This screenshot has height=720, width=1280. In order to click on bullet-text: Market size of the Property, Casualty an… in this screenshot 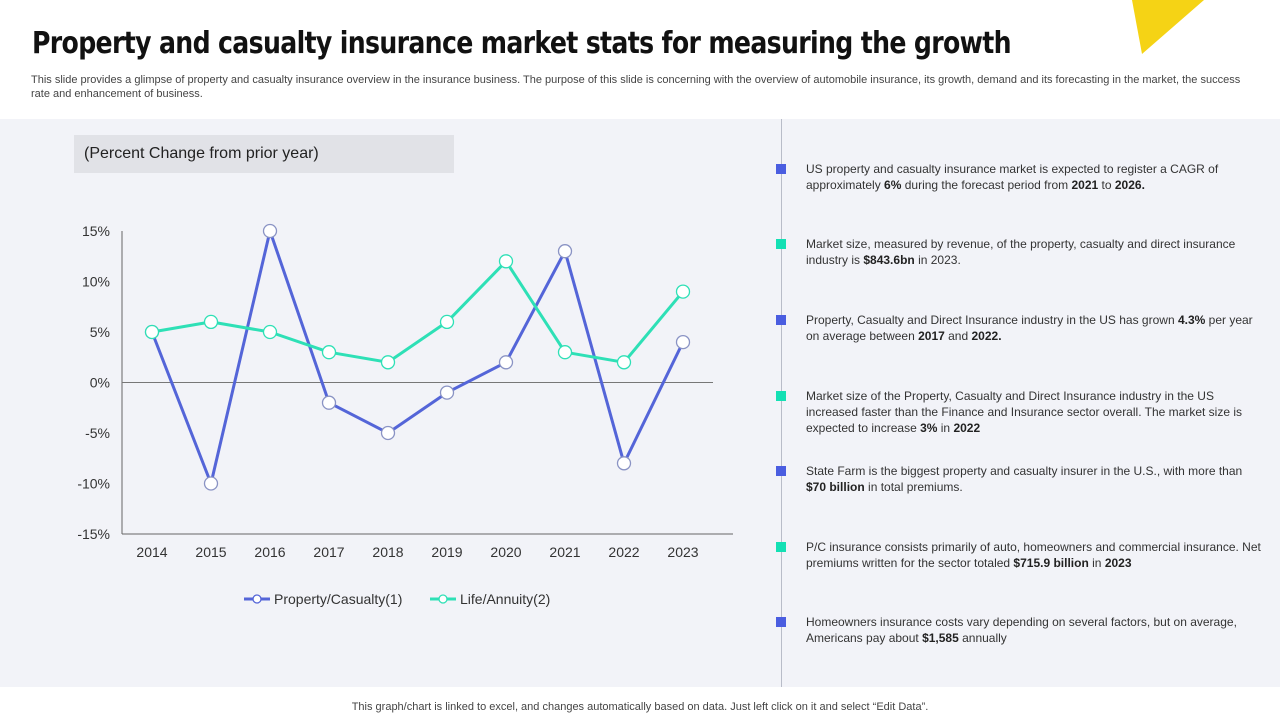, I will do `click(1033, 412)`.